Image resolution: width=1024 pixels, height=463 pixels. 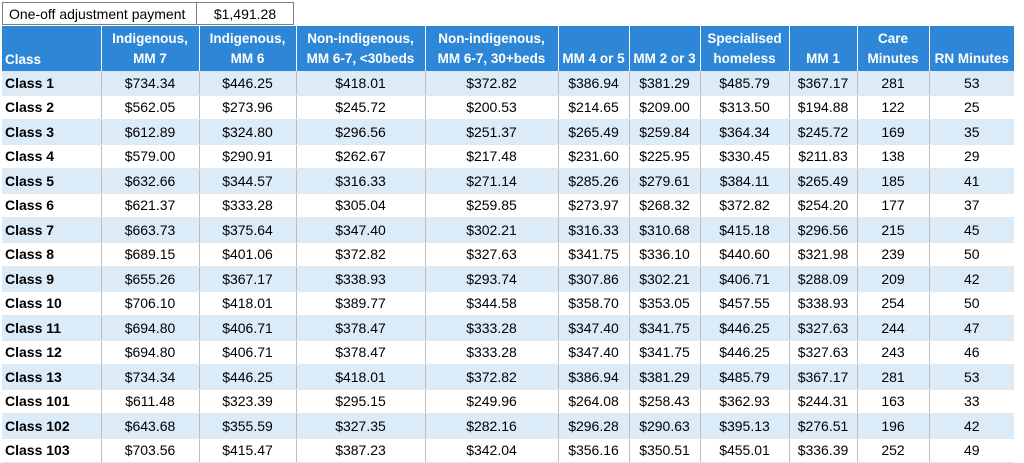 I want to click on table-cell: $268.32, so click(x=665, y=205).